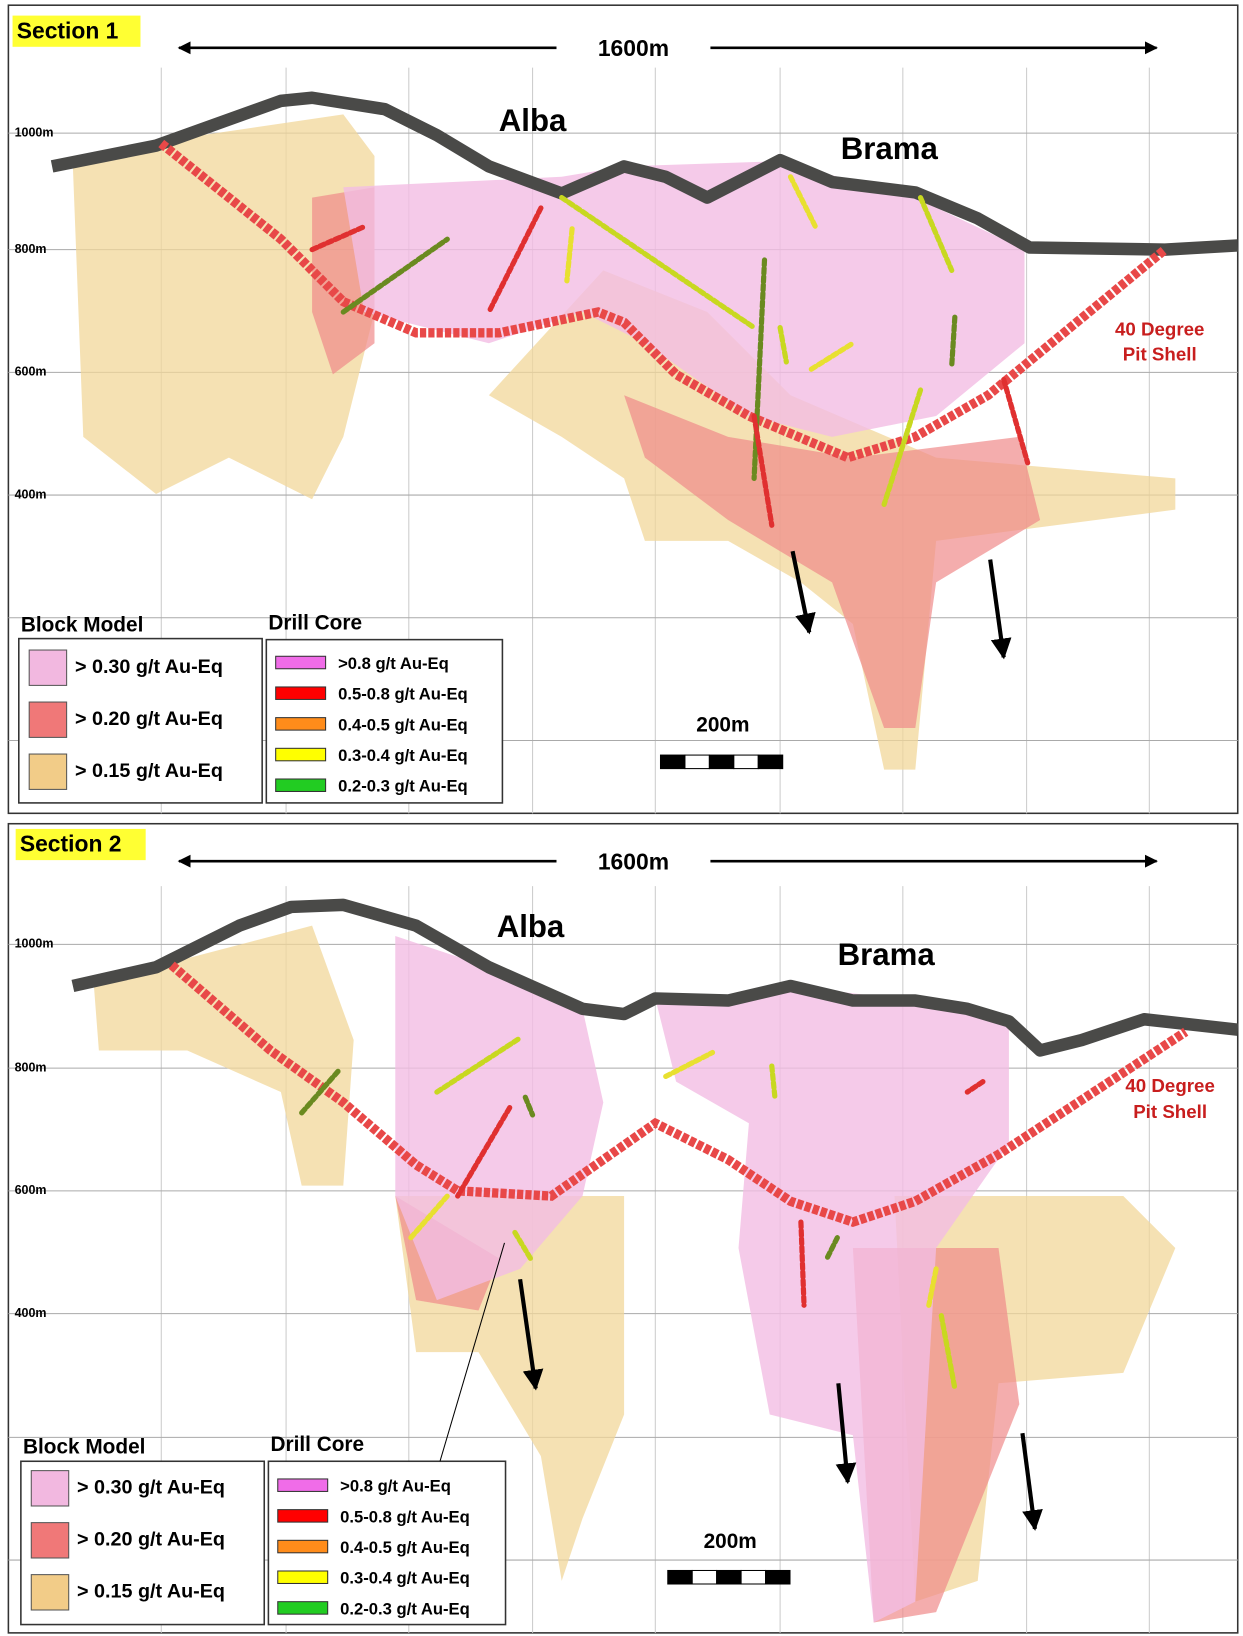  What do you see at coordinates (34, 132) in the screenshot?
I see `elevation-label: 1000m` at bounding box center [34, 132].